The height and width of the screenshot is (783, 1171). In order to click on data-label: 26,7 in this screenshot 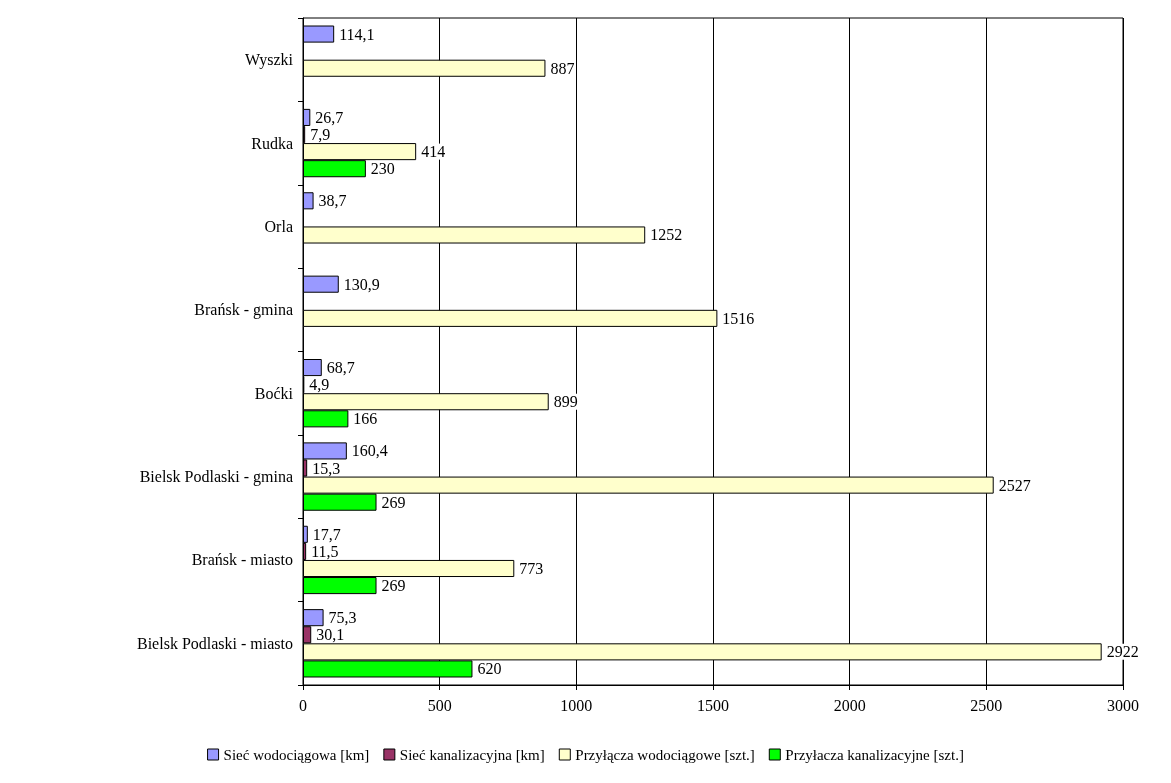, I will do `click(329, 117)`.